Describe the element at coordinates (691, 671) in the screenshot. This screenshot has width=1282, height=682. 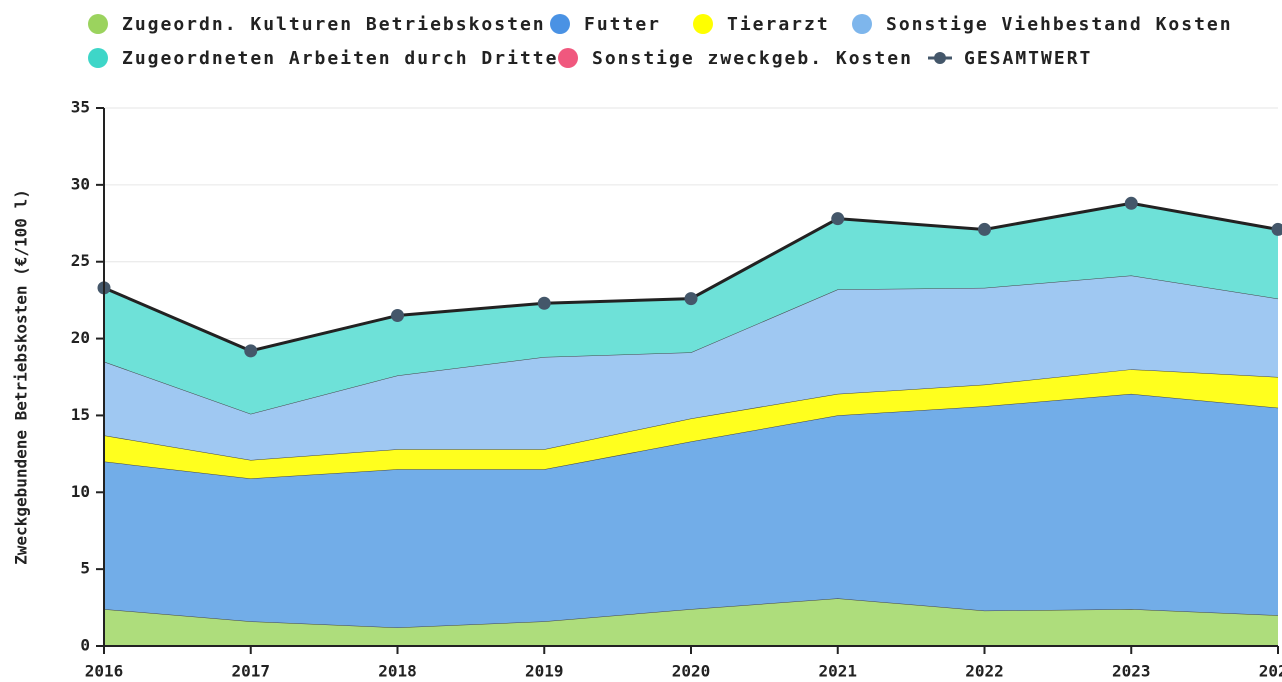
I see `x-tick-label: 2020` at that location.